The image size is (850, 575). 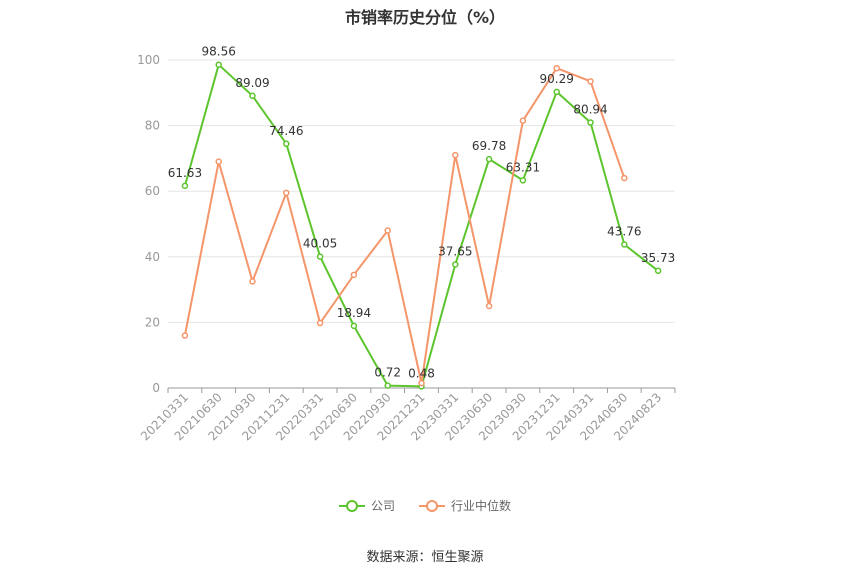 I want to click on data-label: 43.76, so click(x=624, y=231).